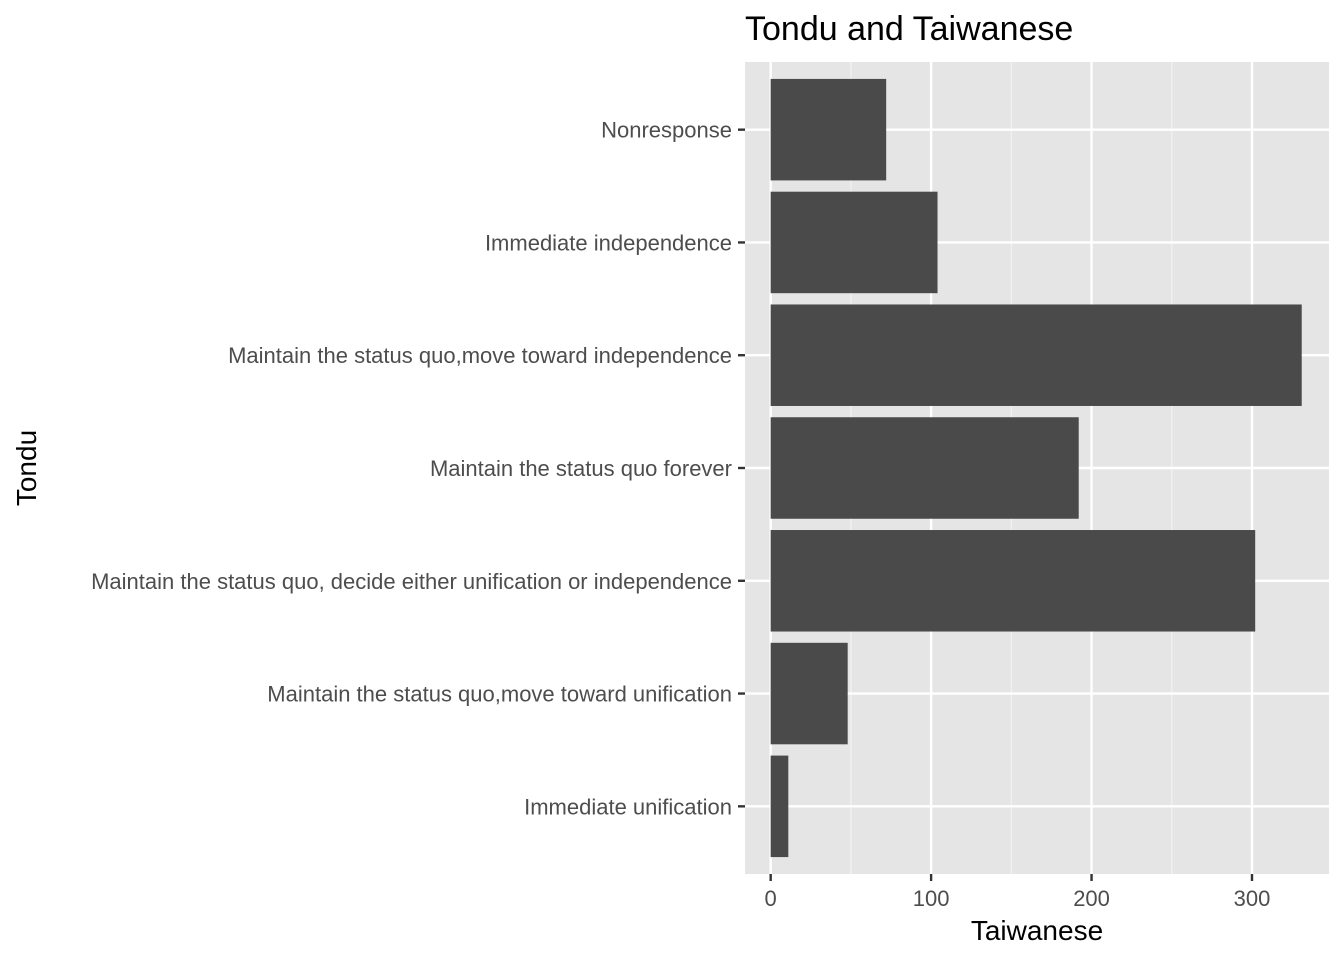 Image resolution: width=1344 pixels, height=960 pixels. I want to click on x-tick-label: 200, so click(1091, 898).